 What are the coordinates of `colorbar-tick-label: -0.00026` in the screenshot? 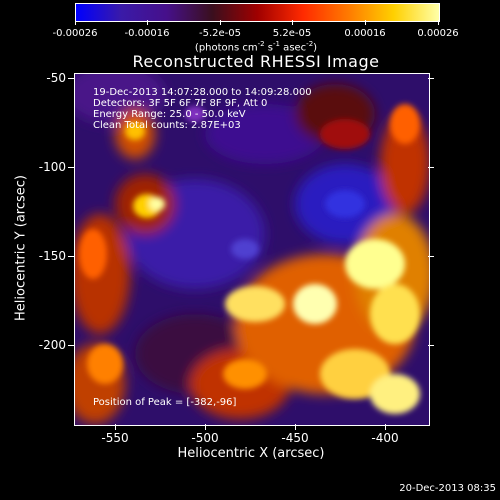 It's located at (75, 33).